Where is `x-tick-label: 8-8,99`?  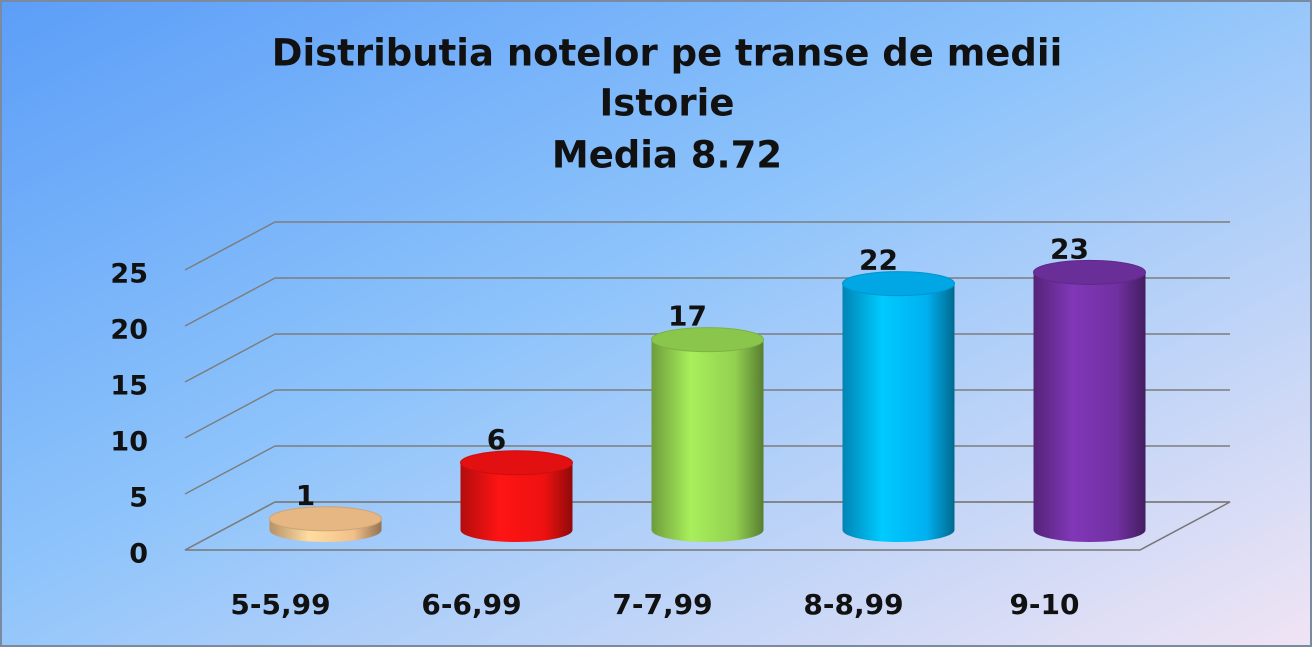 x-tick-label: 8-8,99 is located at coordinates (853, 604).